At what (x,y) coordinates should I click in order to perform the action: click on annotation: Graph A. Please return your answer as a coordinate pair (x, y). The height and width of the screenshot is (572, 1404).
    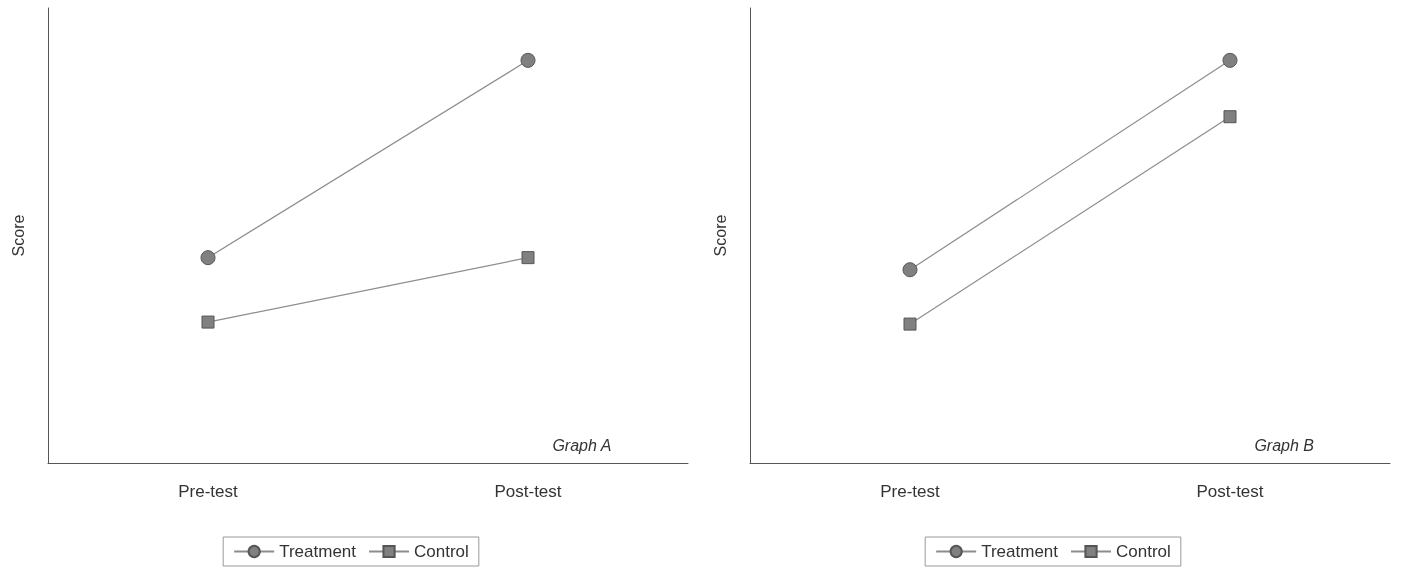
    Looking at the image, I should click on (582, 445).